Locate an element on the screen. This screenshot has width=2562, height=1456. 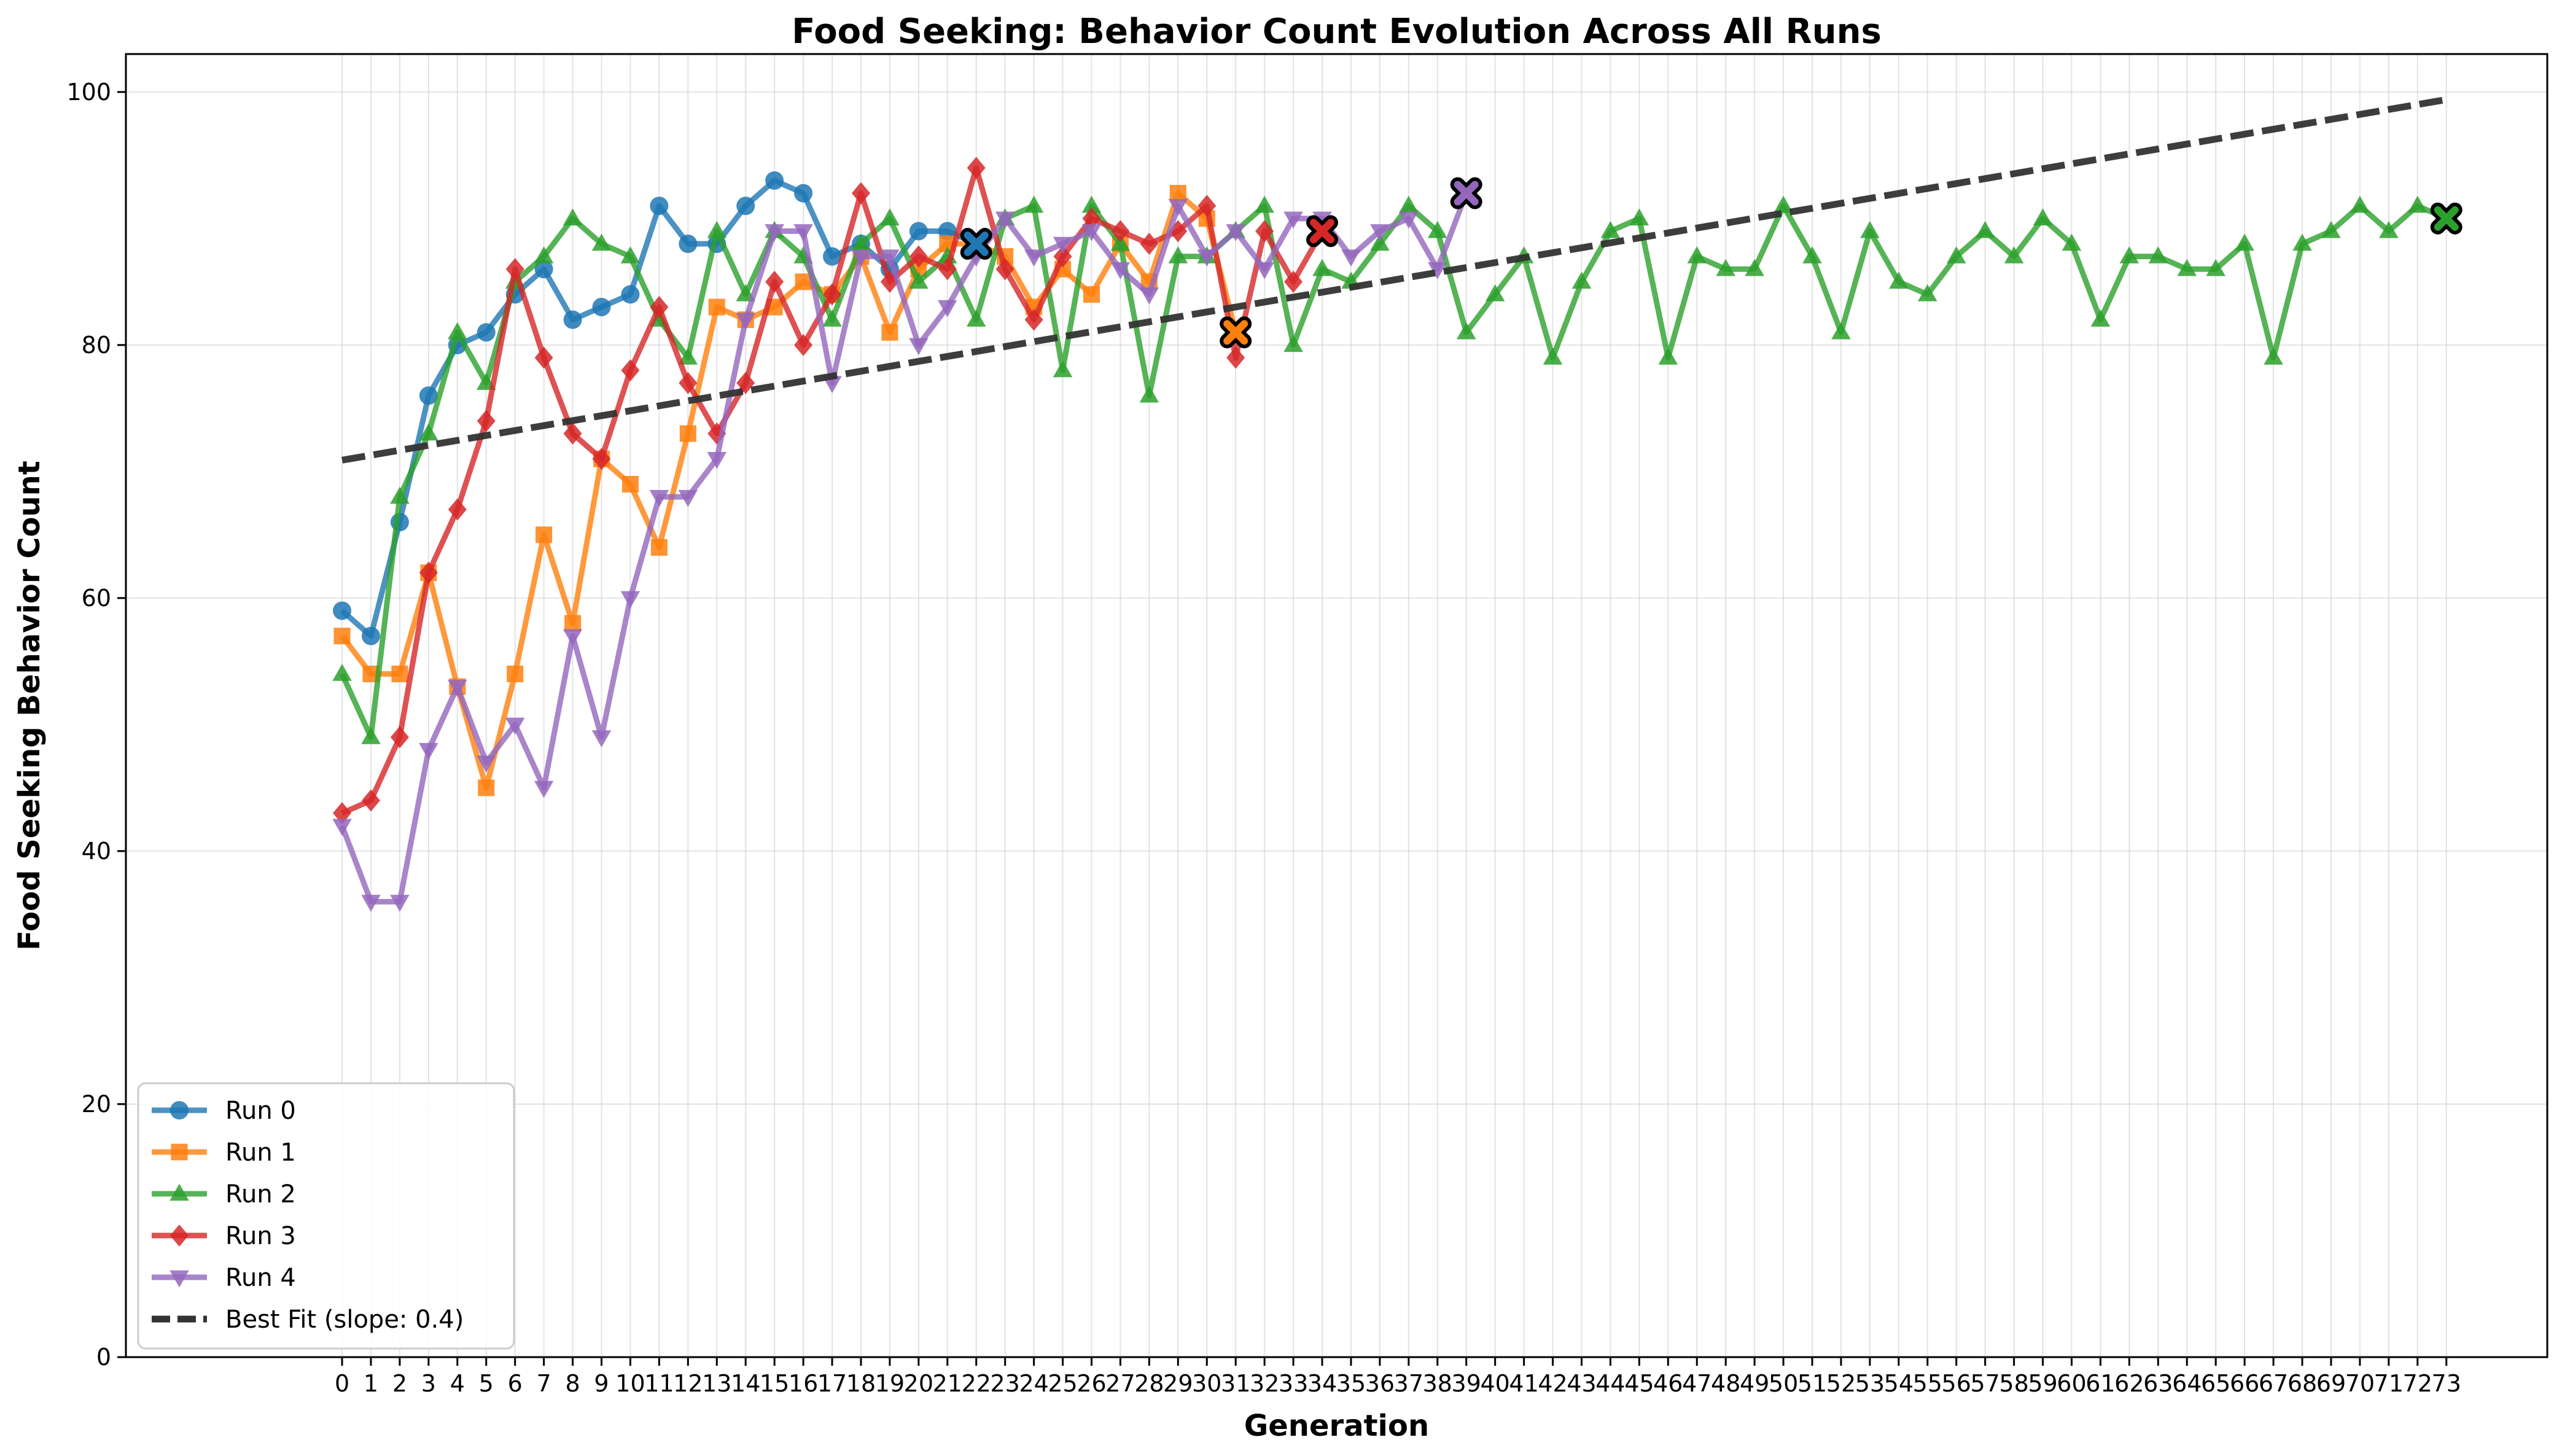
legend-label: Run 4 is located at coordinates (260, 1278).